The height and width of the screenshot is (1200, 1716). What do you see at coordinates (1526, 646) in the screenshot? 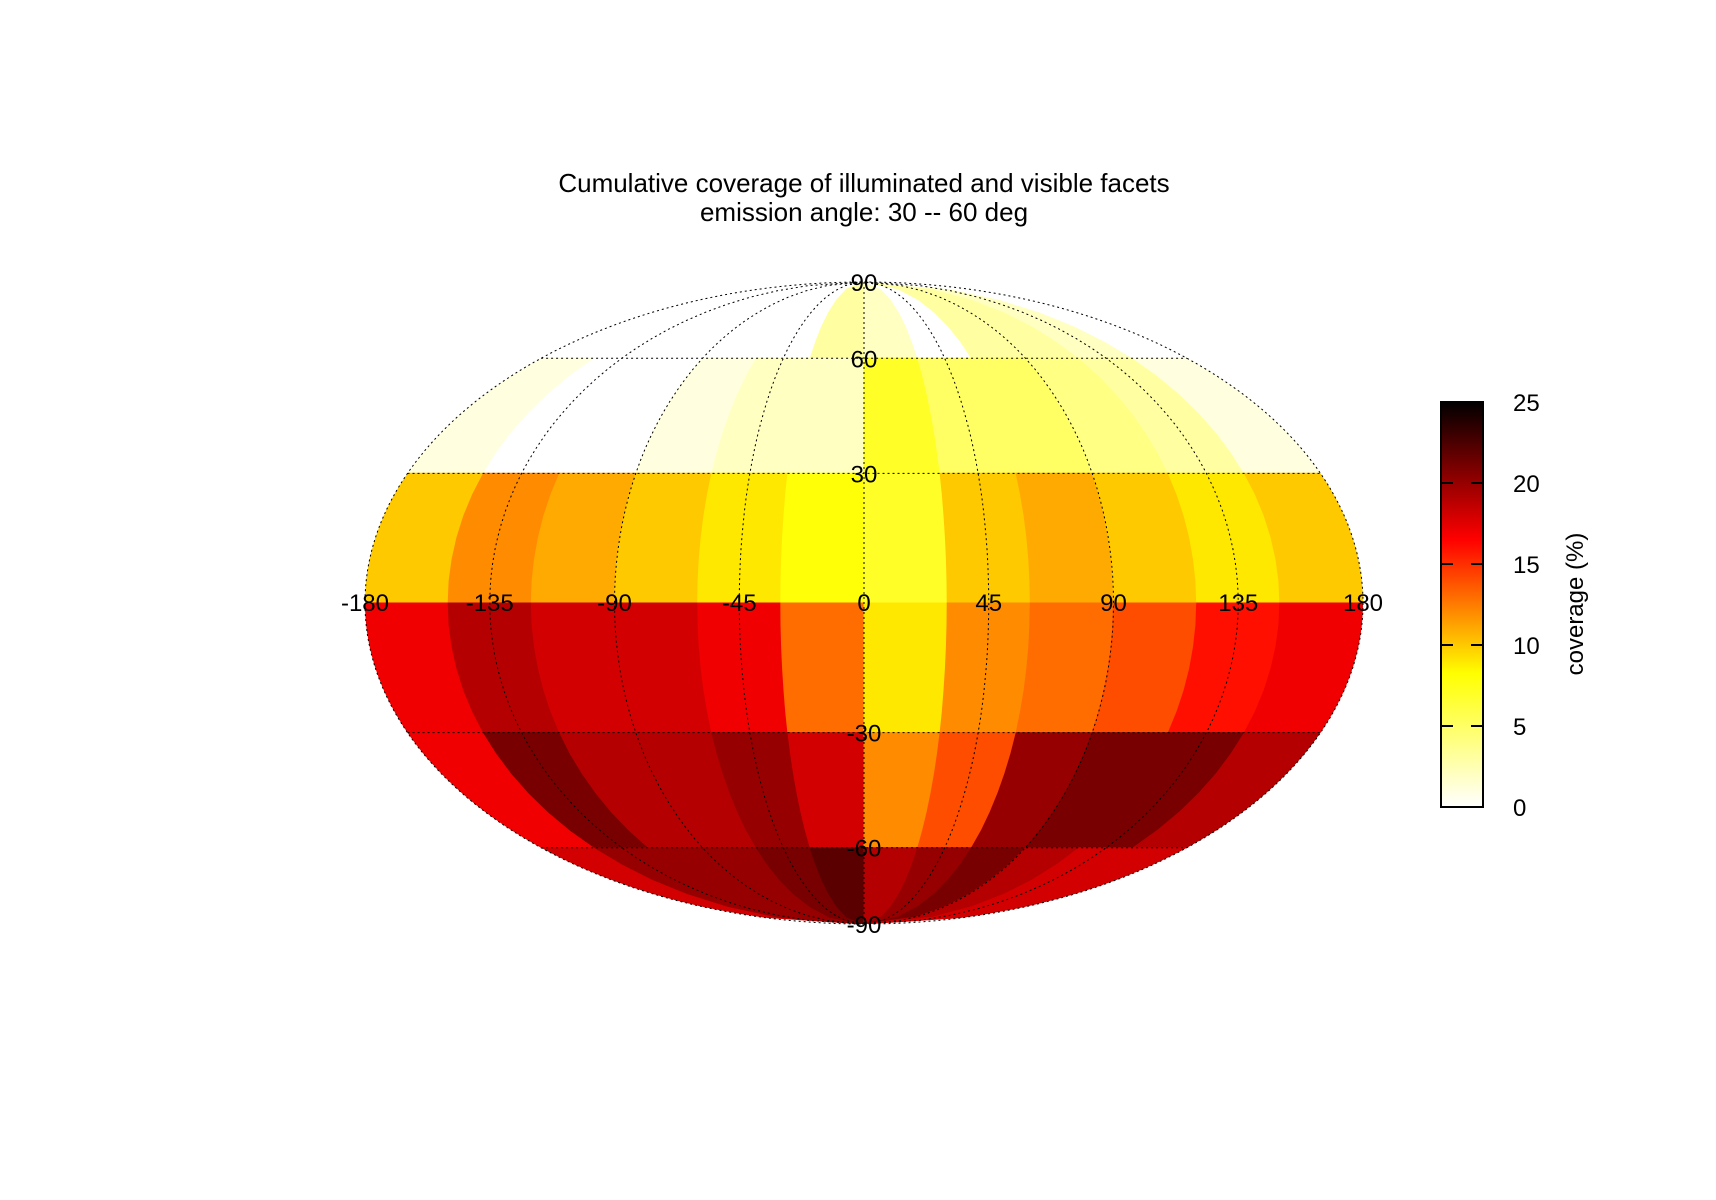
I see `colorbar-tick-label: 10` at bounding box center [1526, 646].